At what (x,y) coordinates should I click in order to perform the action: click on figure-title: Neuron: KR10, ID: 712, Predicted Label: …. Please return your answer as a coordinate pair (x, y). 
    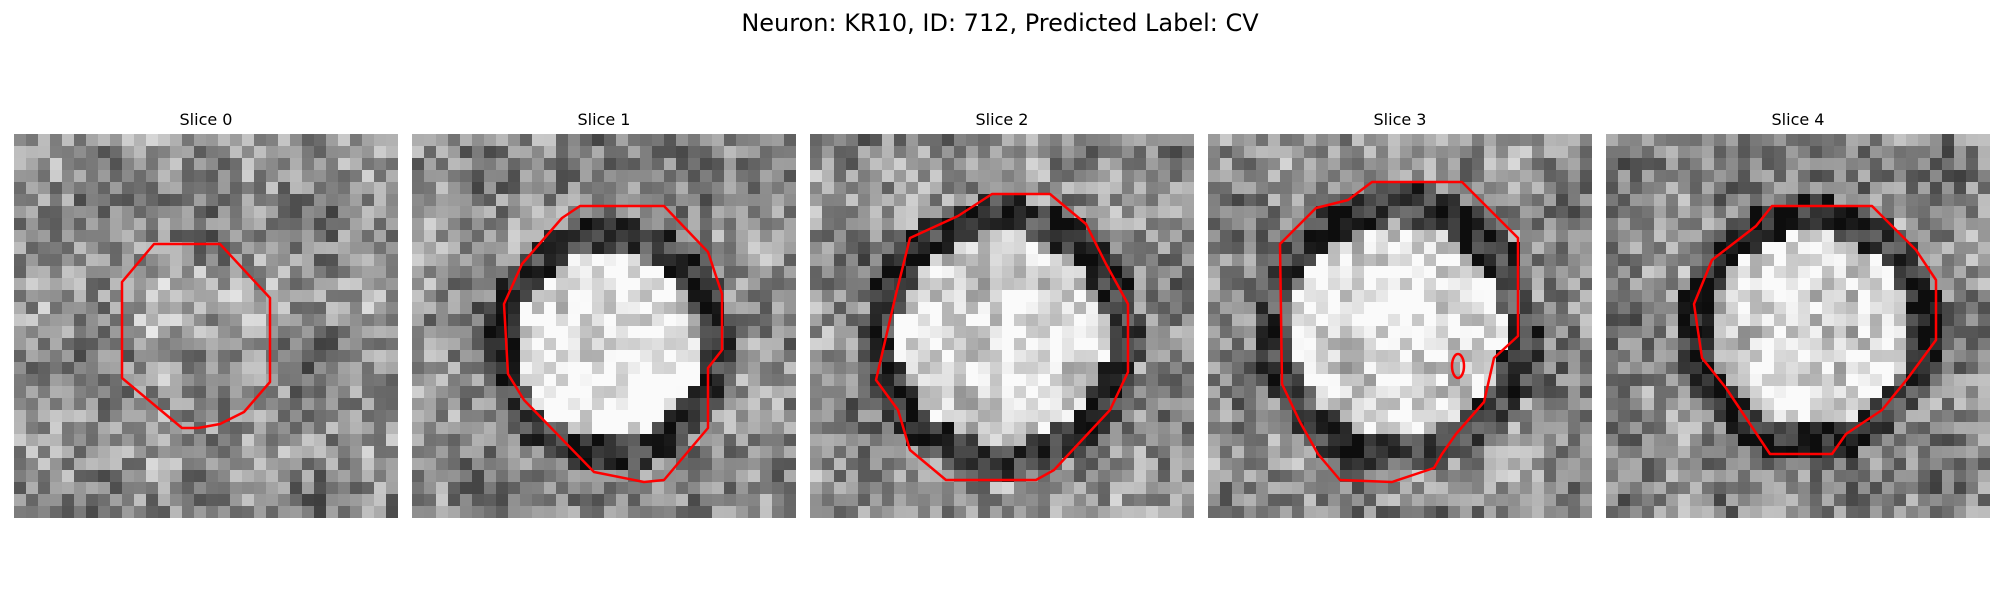
    Looking at the image, I should click on (1000, 23).